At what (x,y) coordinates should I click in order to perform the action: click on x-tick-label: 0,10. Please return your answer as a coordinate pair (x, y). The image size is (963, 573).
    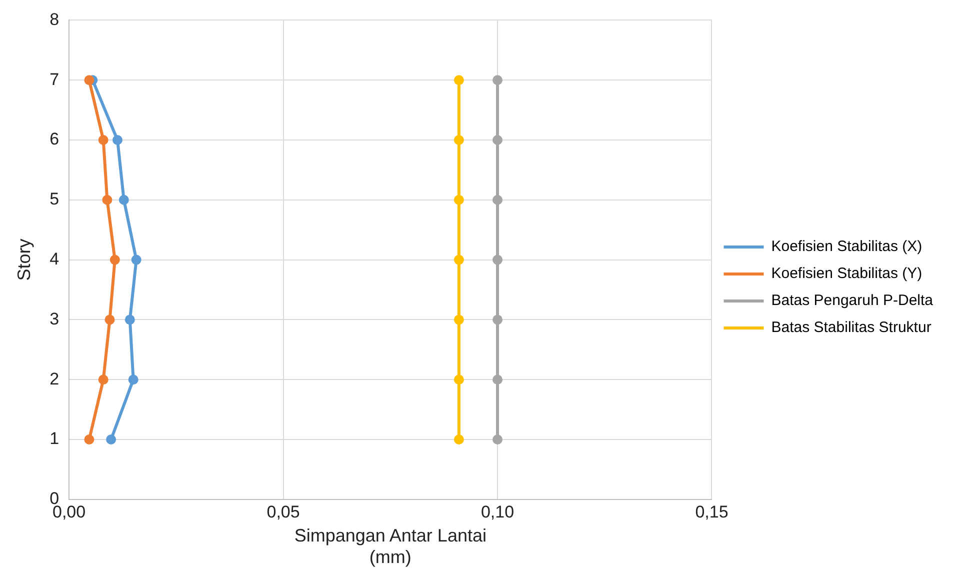
    Looking at the image, I should click on (497, 512).